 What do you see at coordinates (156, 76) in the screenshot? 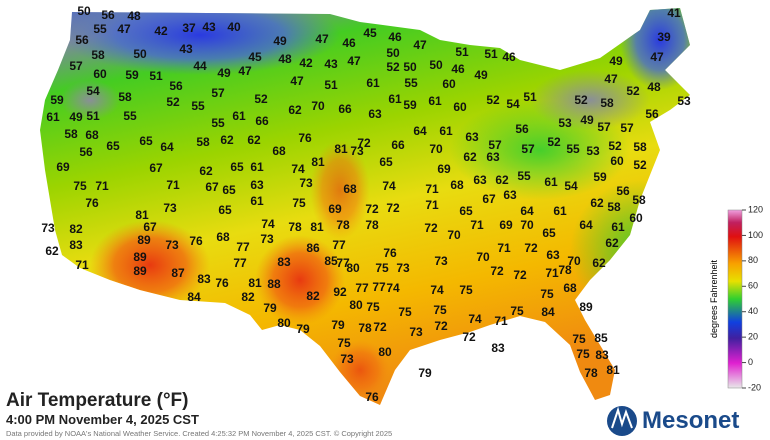
I see `station-value: 51` at bounding box center [156, 76].